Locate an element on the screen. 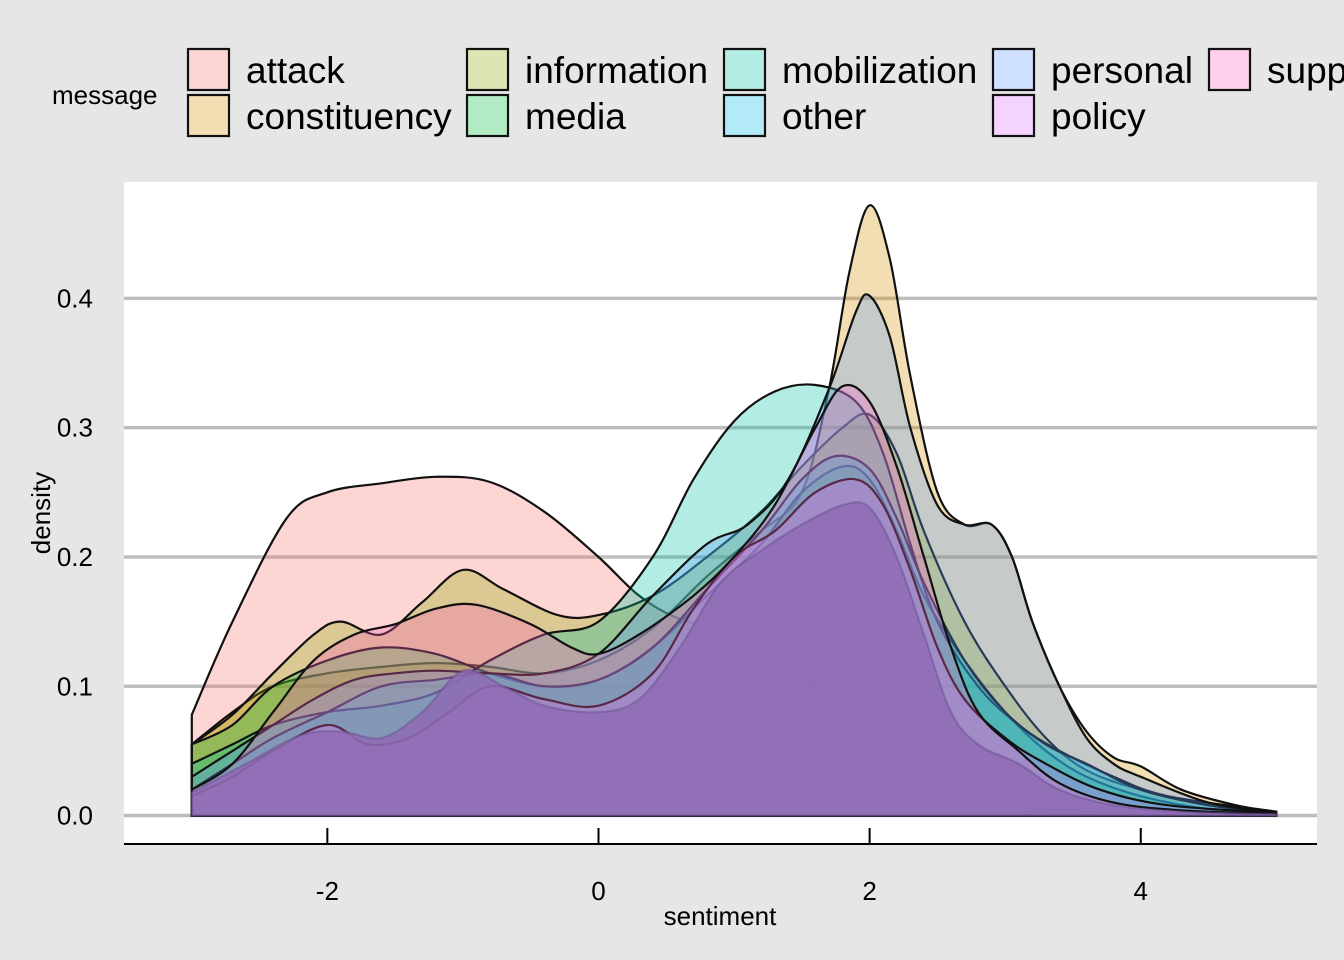 The width and height of the screenshot is (1344, 960). legend-key-media is located at coordinates (487, 115).